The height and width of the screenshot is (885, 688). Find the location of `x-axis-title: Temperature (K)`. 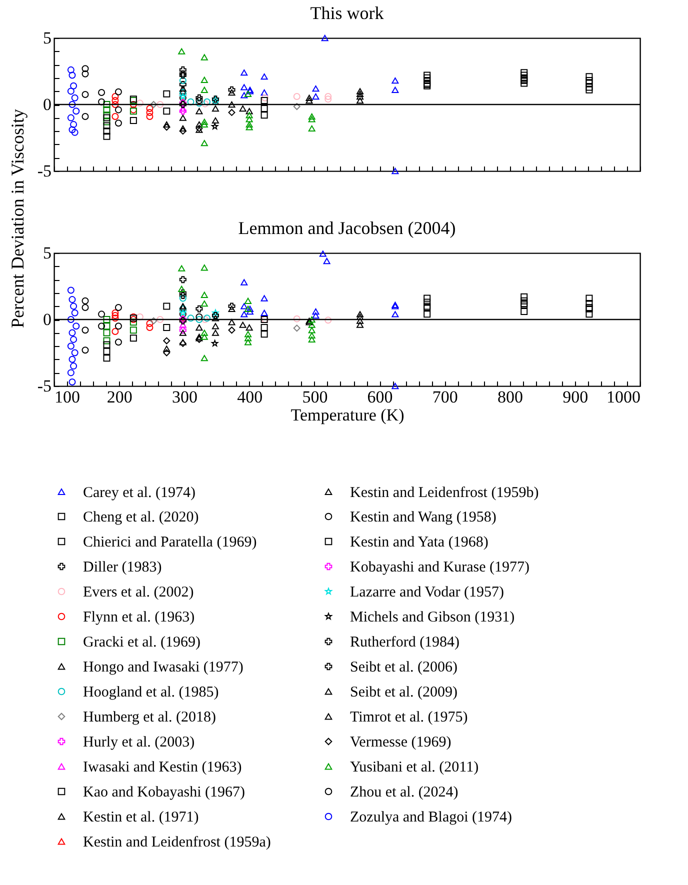

x-axis-title: Temperature (K) is located at coordinates (347, 415).